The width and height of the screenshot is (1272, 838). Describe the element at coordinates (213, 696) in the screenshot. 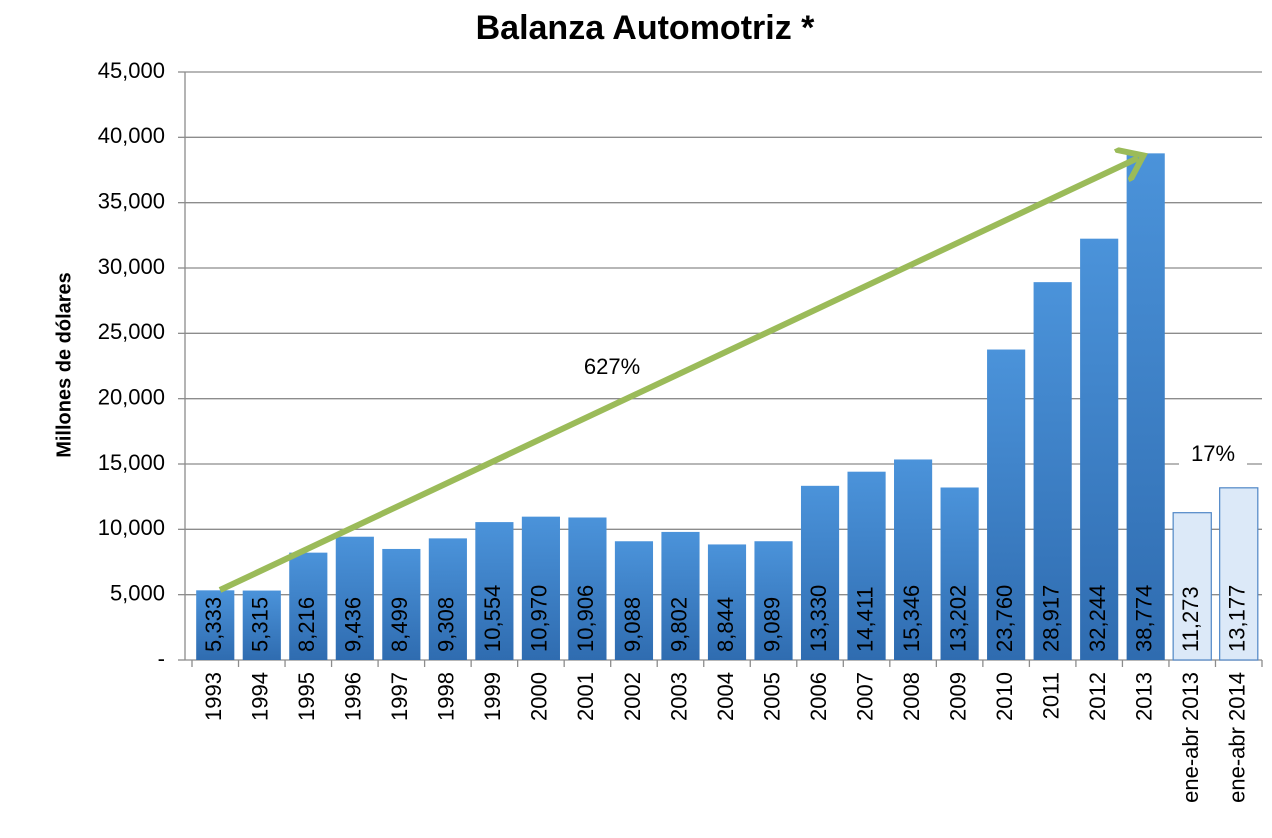

I see `x-tick-label: 1993` at that location.